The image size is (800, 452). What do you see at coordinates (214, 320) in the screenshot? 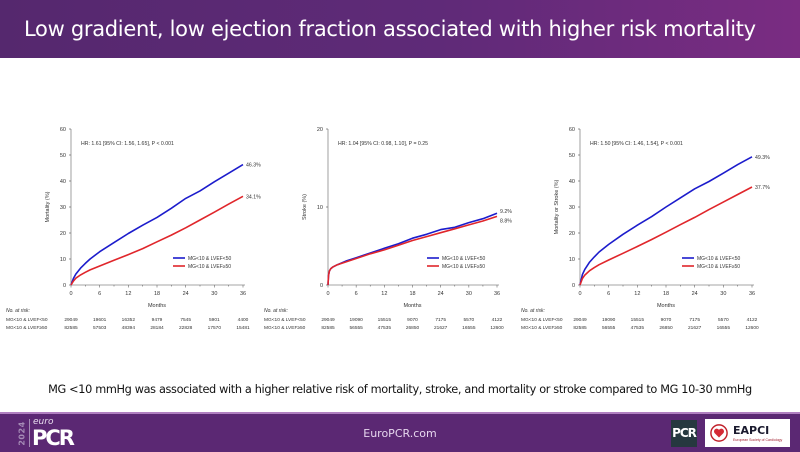
I see `risk-table-value: 5901` at bounding box center [214, 320].